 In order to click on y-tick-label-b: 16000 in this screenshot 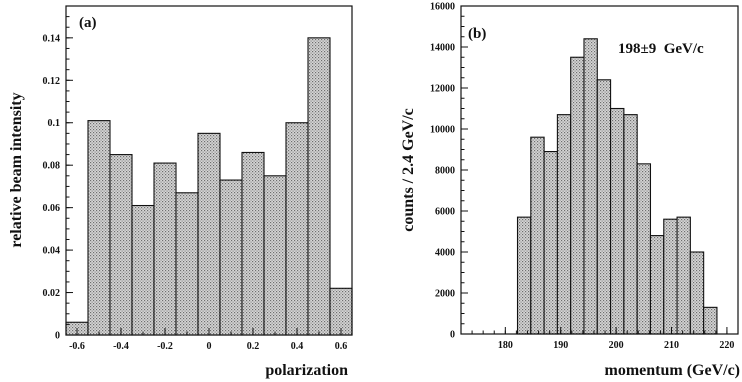, I will do `click(442, 7)`.